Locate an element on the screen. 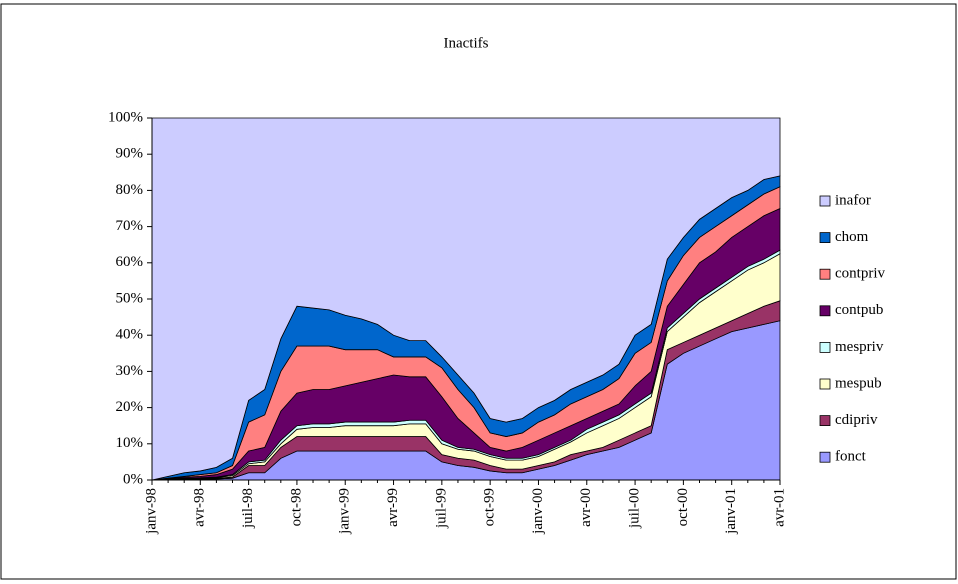 This screenshot has height=584, width=958. y-tick-label: 30% is located at coordinates (130, 371).